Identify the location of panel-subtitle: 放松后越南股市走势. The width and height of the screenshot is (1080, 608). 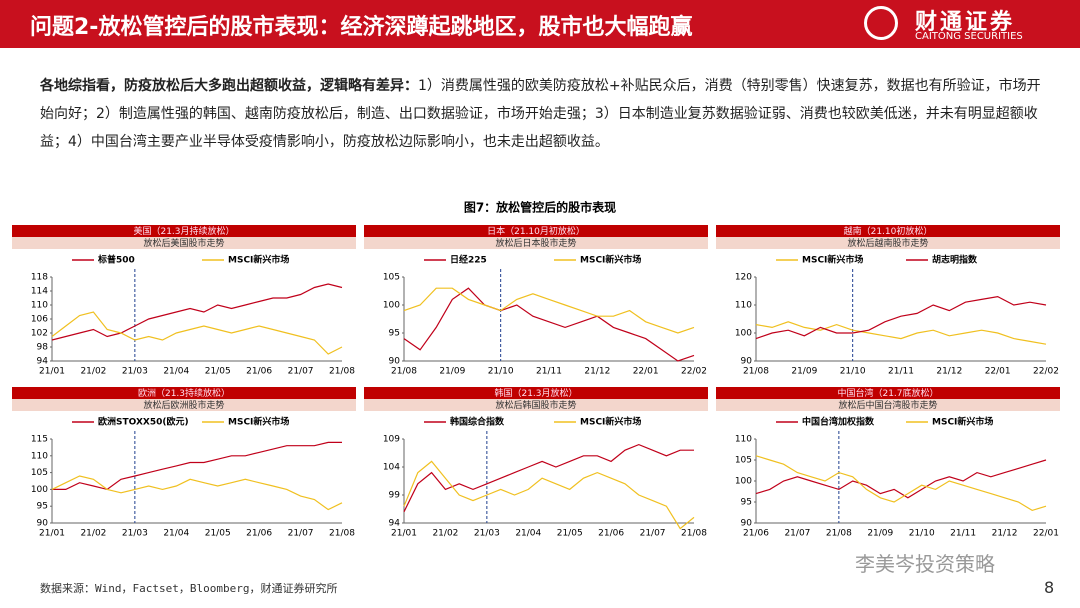
(887, 243).